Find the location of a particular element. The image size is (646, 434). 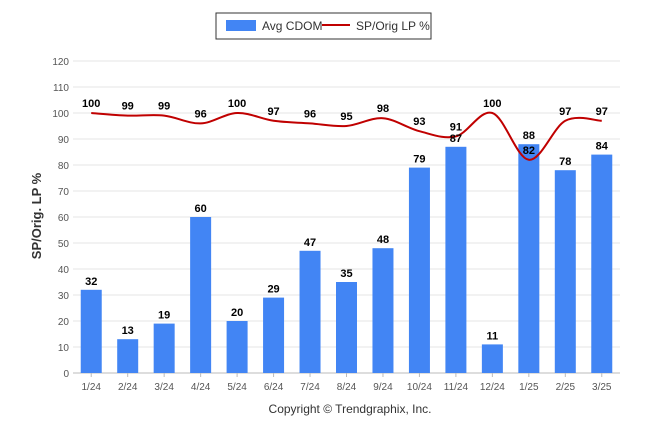

x-tick-label: 2/25 is located at coordinates (566, 387).